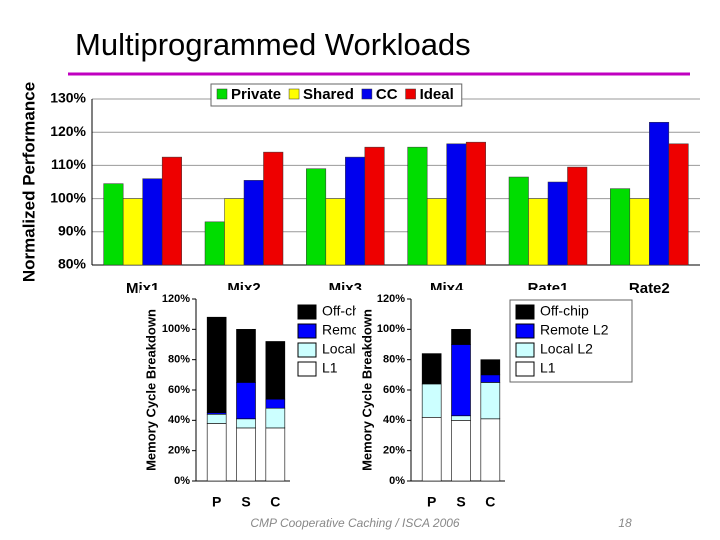 The width and height of the screenshot is (720, 540). What do you see at coordinates (179, 390) in the screenshot?
I see `y-tick-label: 60%` at bounding box center [179, 390].